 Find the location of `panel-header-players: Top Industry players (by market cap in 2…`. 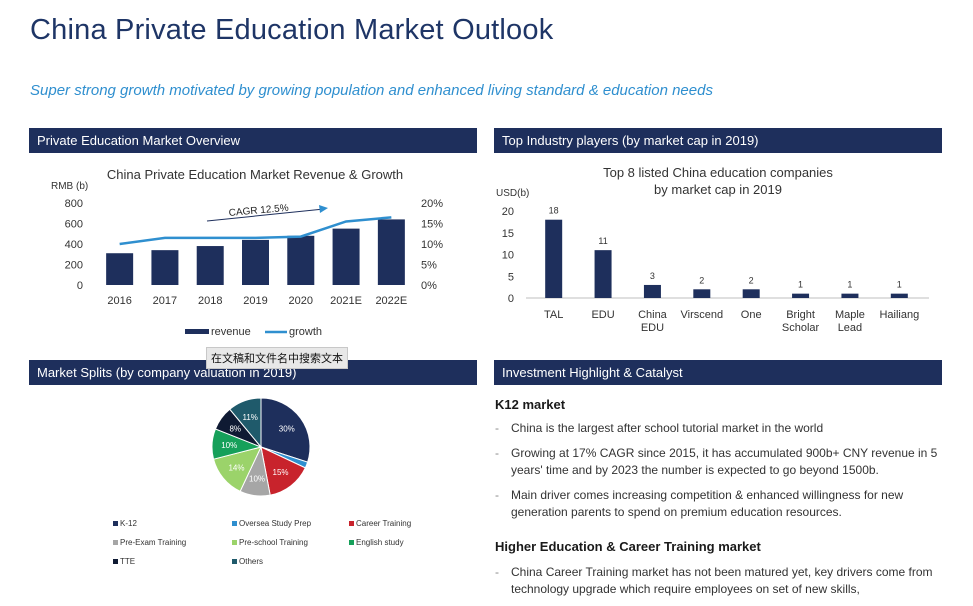

panel-header-players: Top Industry players (by market cap in 2… is located at coordinates (718, 140).